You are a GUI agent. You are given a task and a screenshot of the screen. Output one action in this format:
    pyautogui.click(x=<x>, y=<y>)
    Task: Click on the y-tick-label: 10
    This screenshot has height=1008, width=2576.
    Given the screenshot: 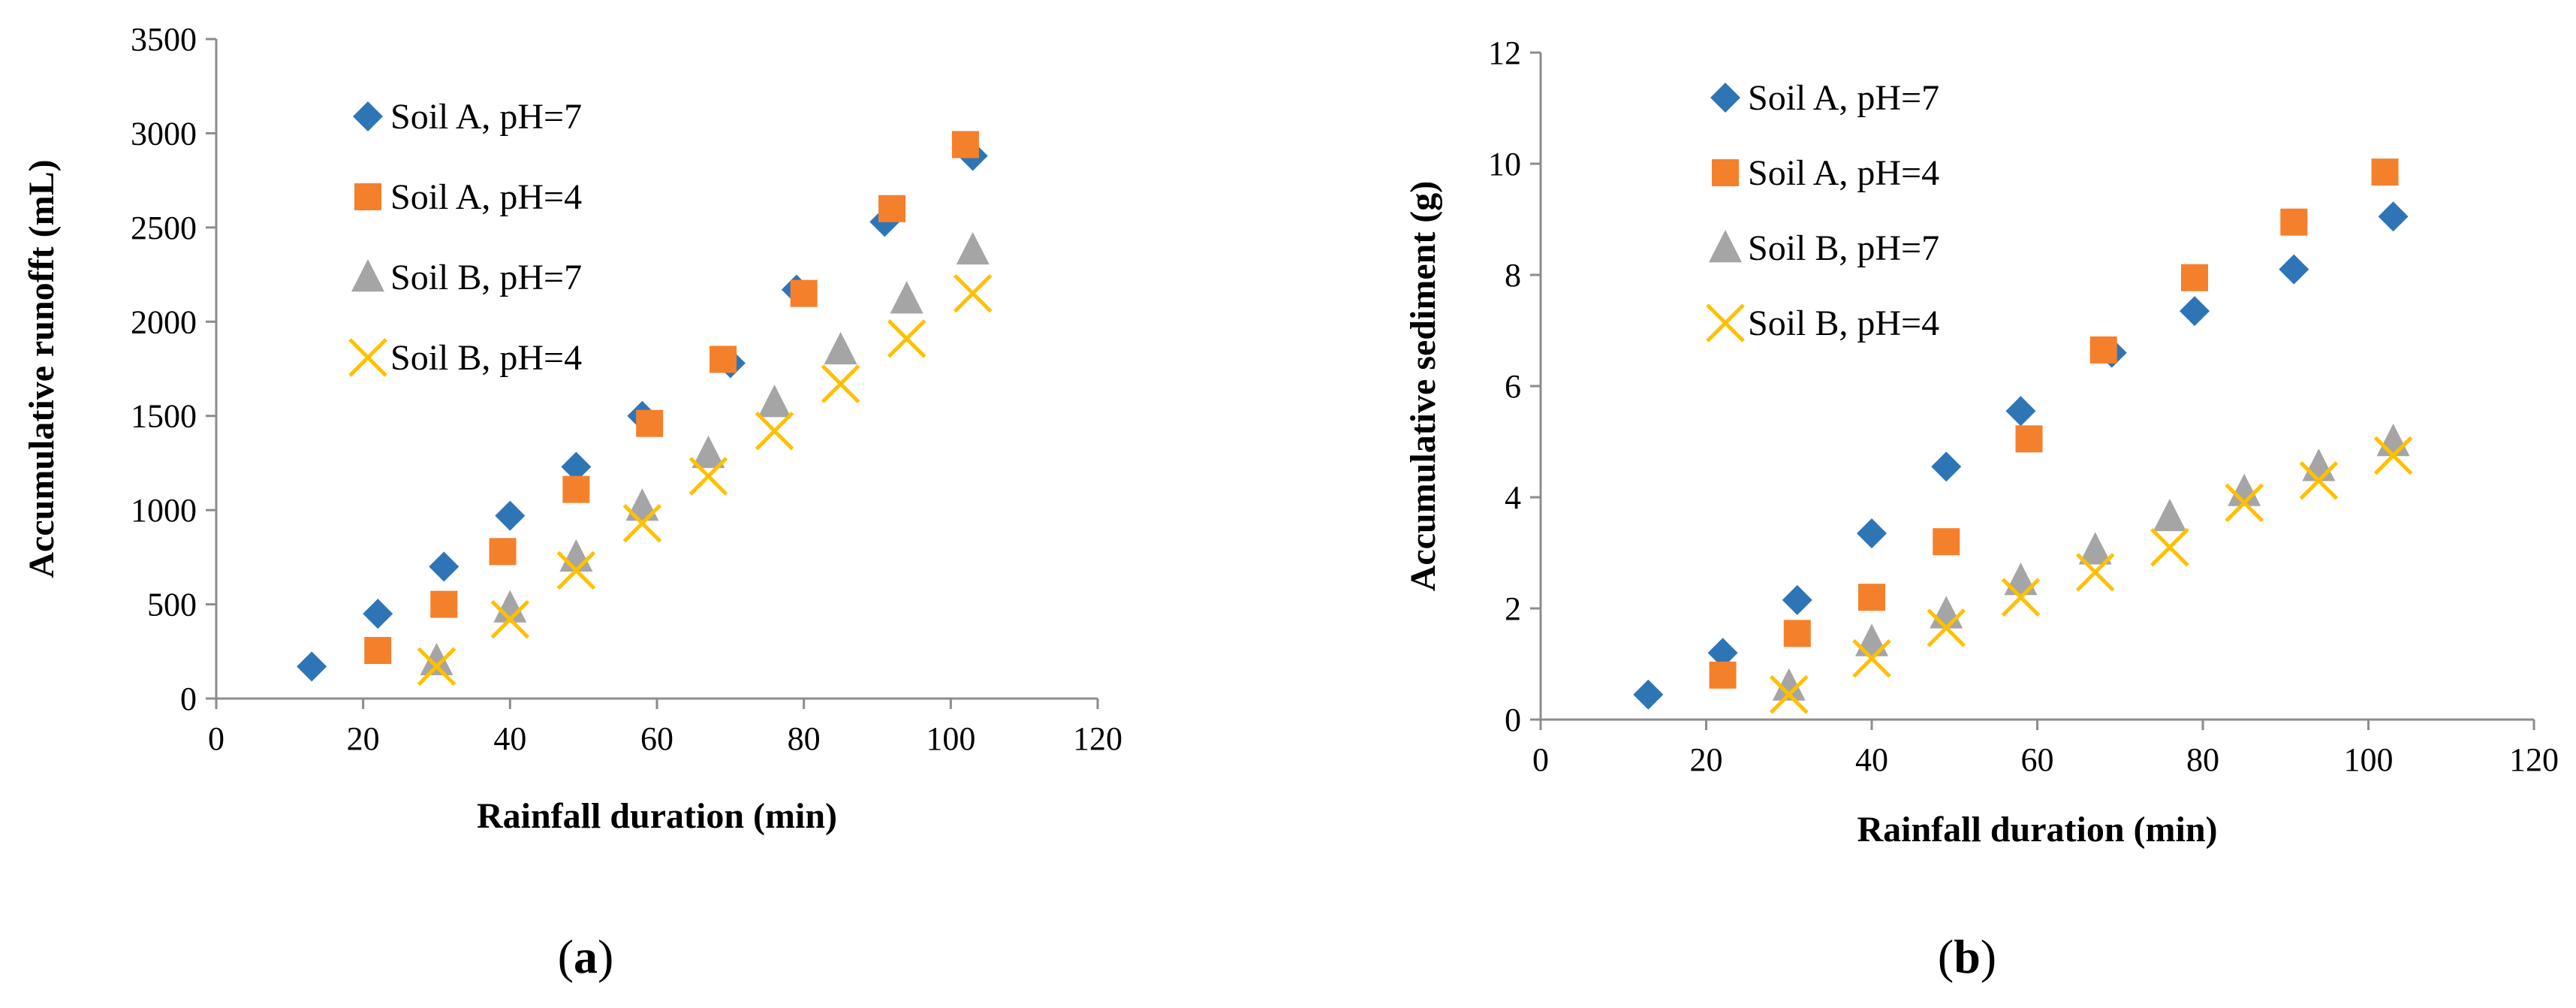 What is the action you would take?
    pyautogui.click(x=1504, y=164)
    